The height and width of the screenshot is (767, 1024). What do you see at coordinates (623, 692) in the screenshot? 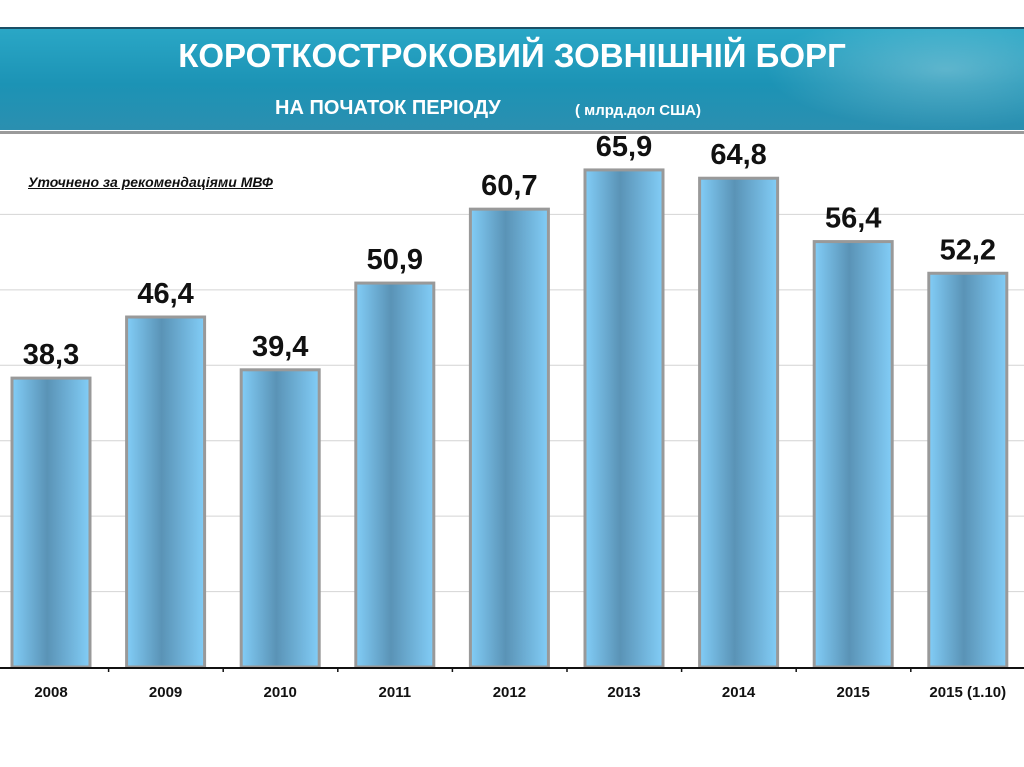
I see `x-tick-label: 2013` at bounding box center [623, 692].